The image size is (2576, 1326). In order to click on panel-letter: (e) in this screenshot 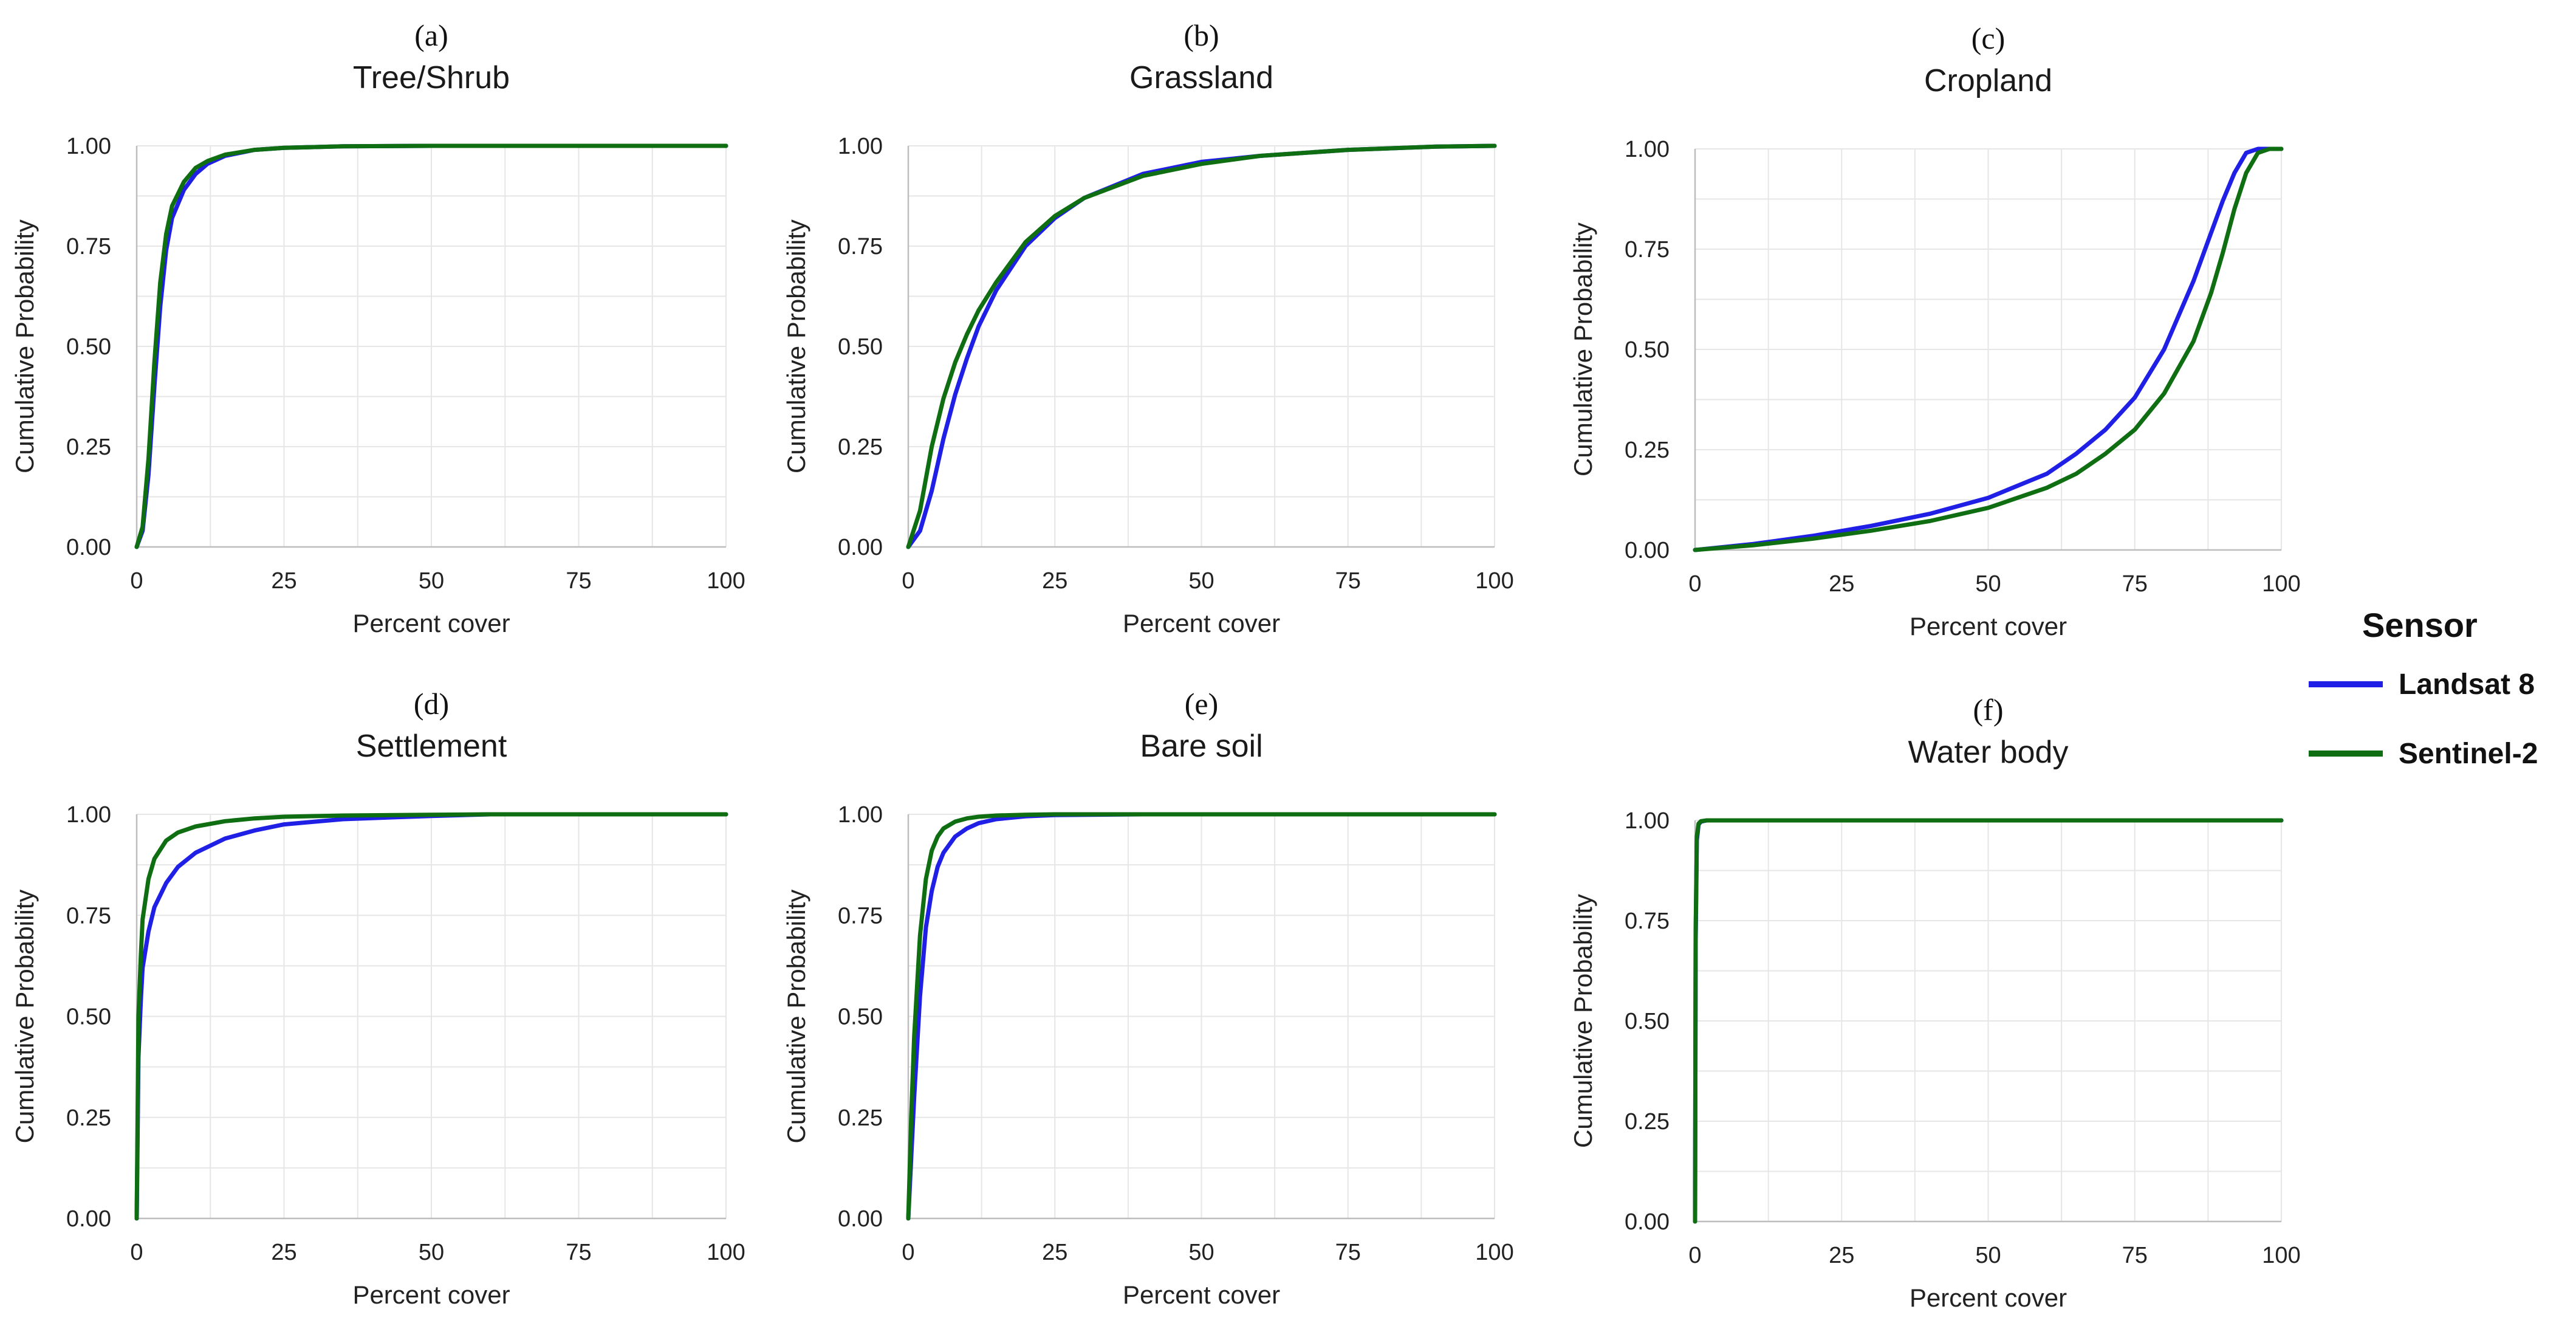, I will do `click(1202, 704)`.